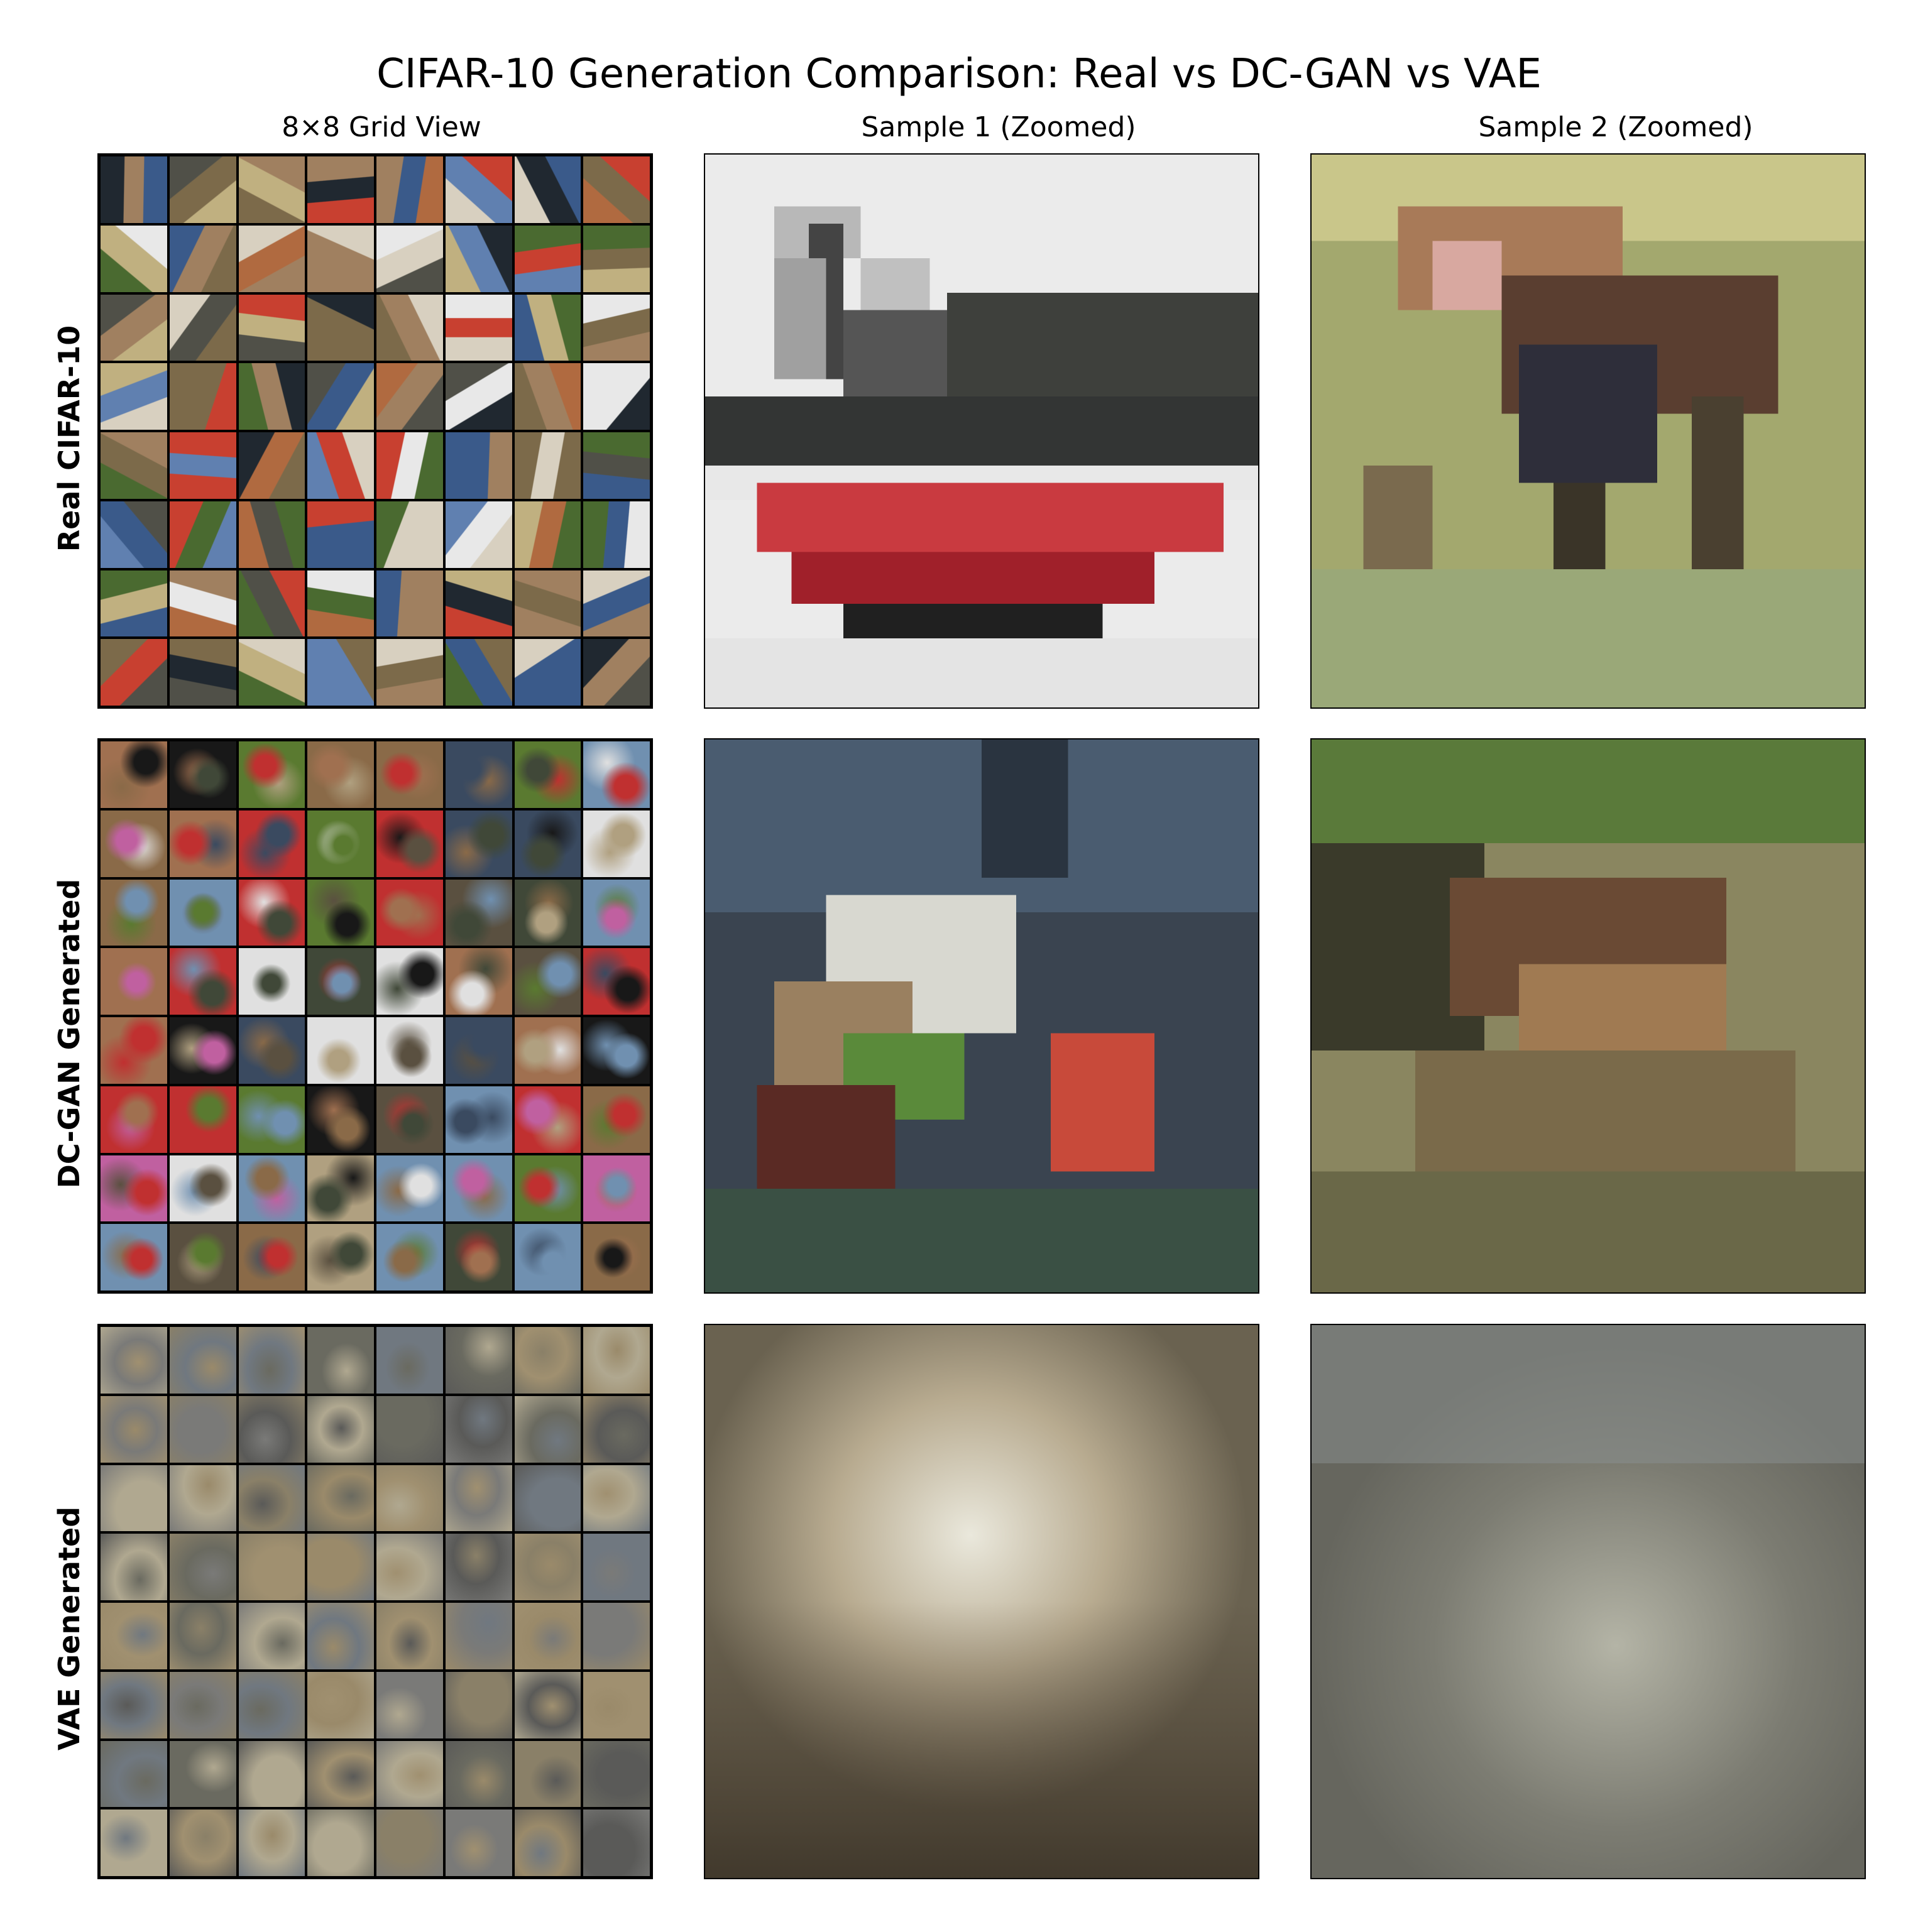 The height and width of the screenshot is (1932, 1918). Describe the element at coordinates (982, 431) in the screenshot. I see `real-sample-1-image` at that location.